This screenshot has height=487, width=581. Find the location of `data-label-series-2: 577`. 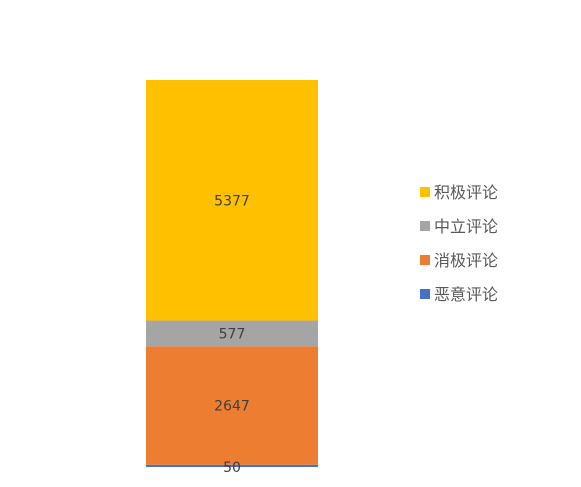

data-label-series-2: 577 is located at coordinates (232, 334).